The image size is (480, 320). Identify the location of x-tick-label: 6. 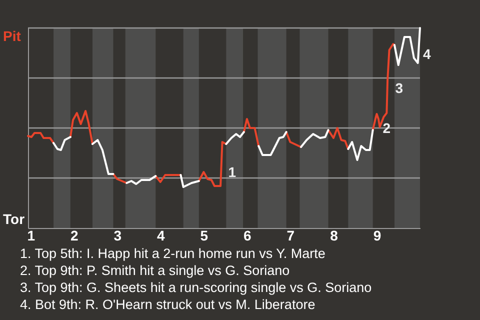
(248, 236).